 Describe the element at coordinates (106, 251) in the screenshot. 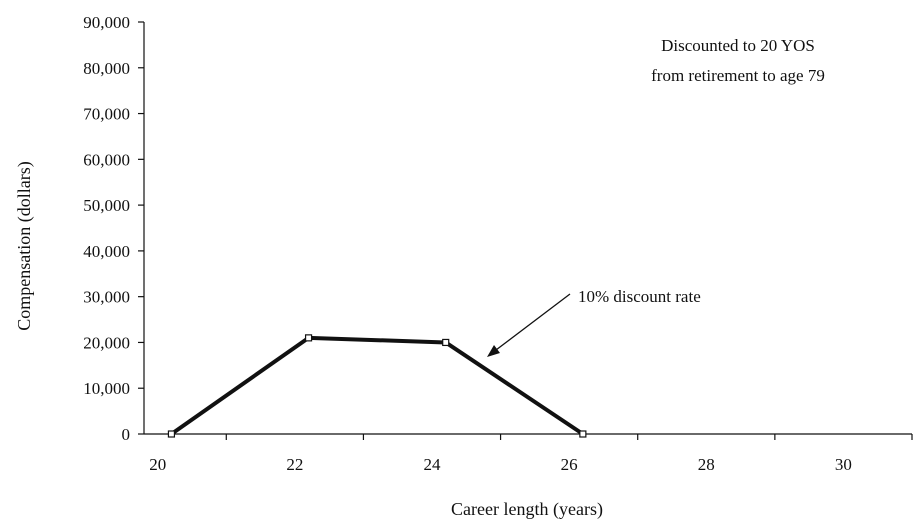

I see `y-tick-label: 40,000` at that location.